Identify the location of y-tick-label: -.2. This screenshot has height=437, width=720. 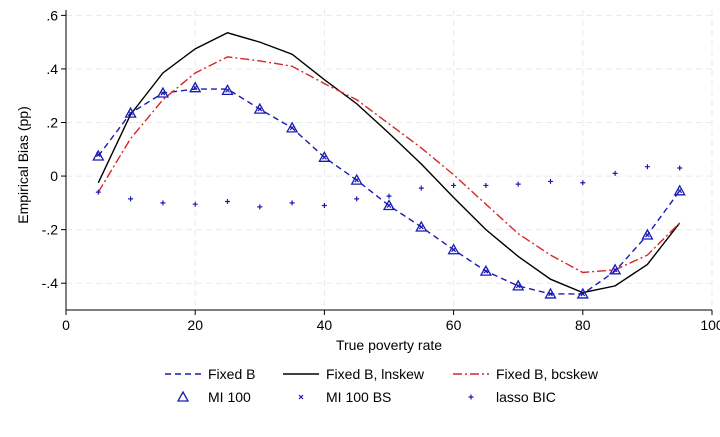
(50, 230).